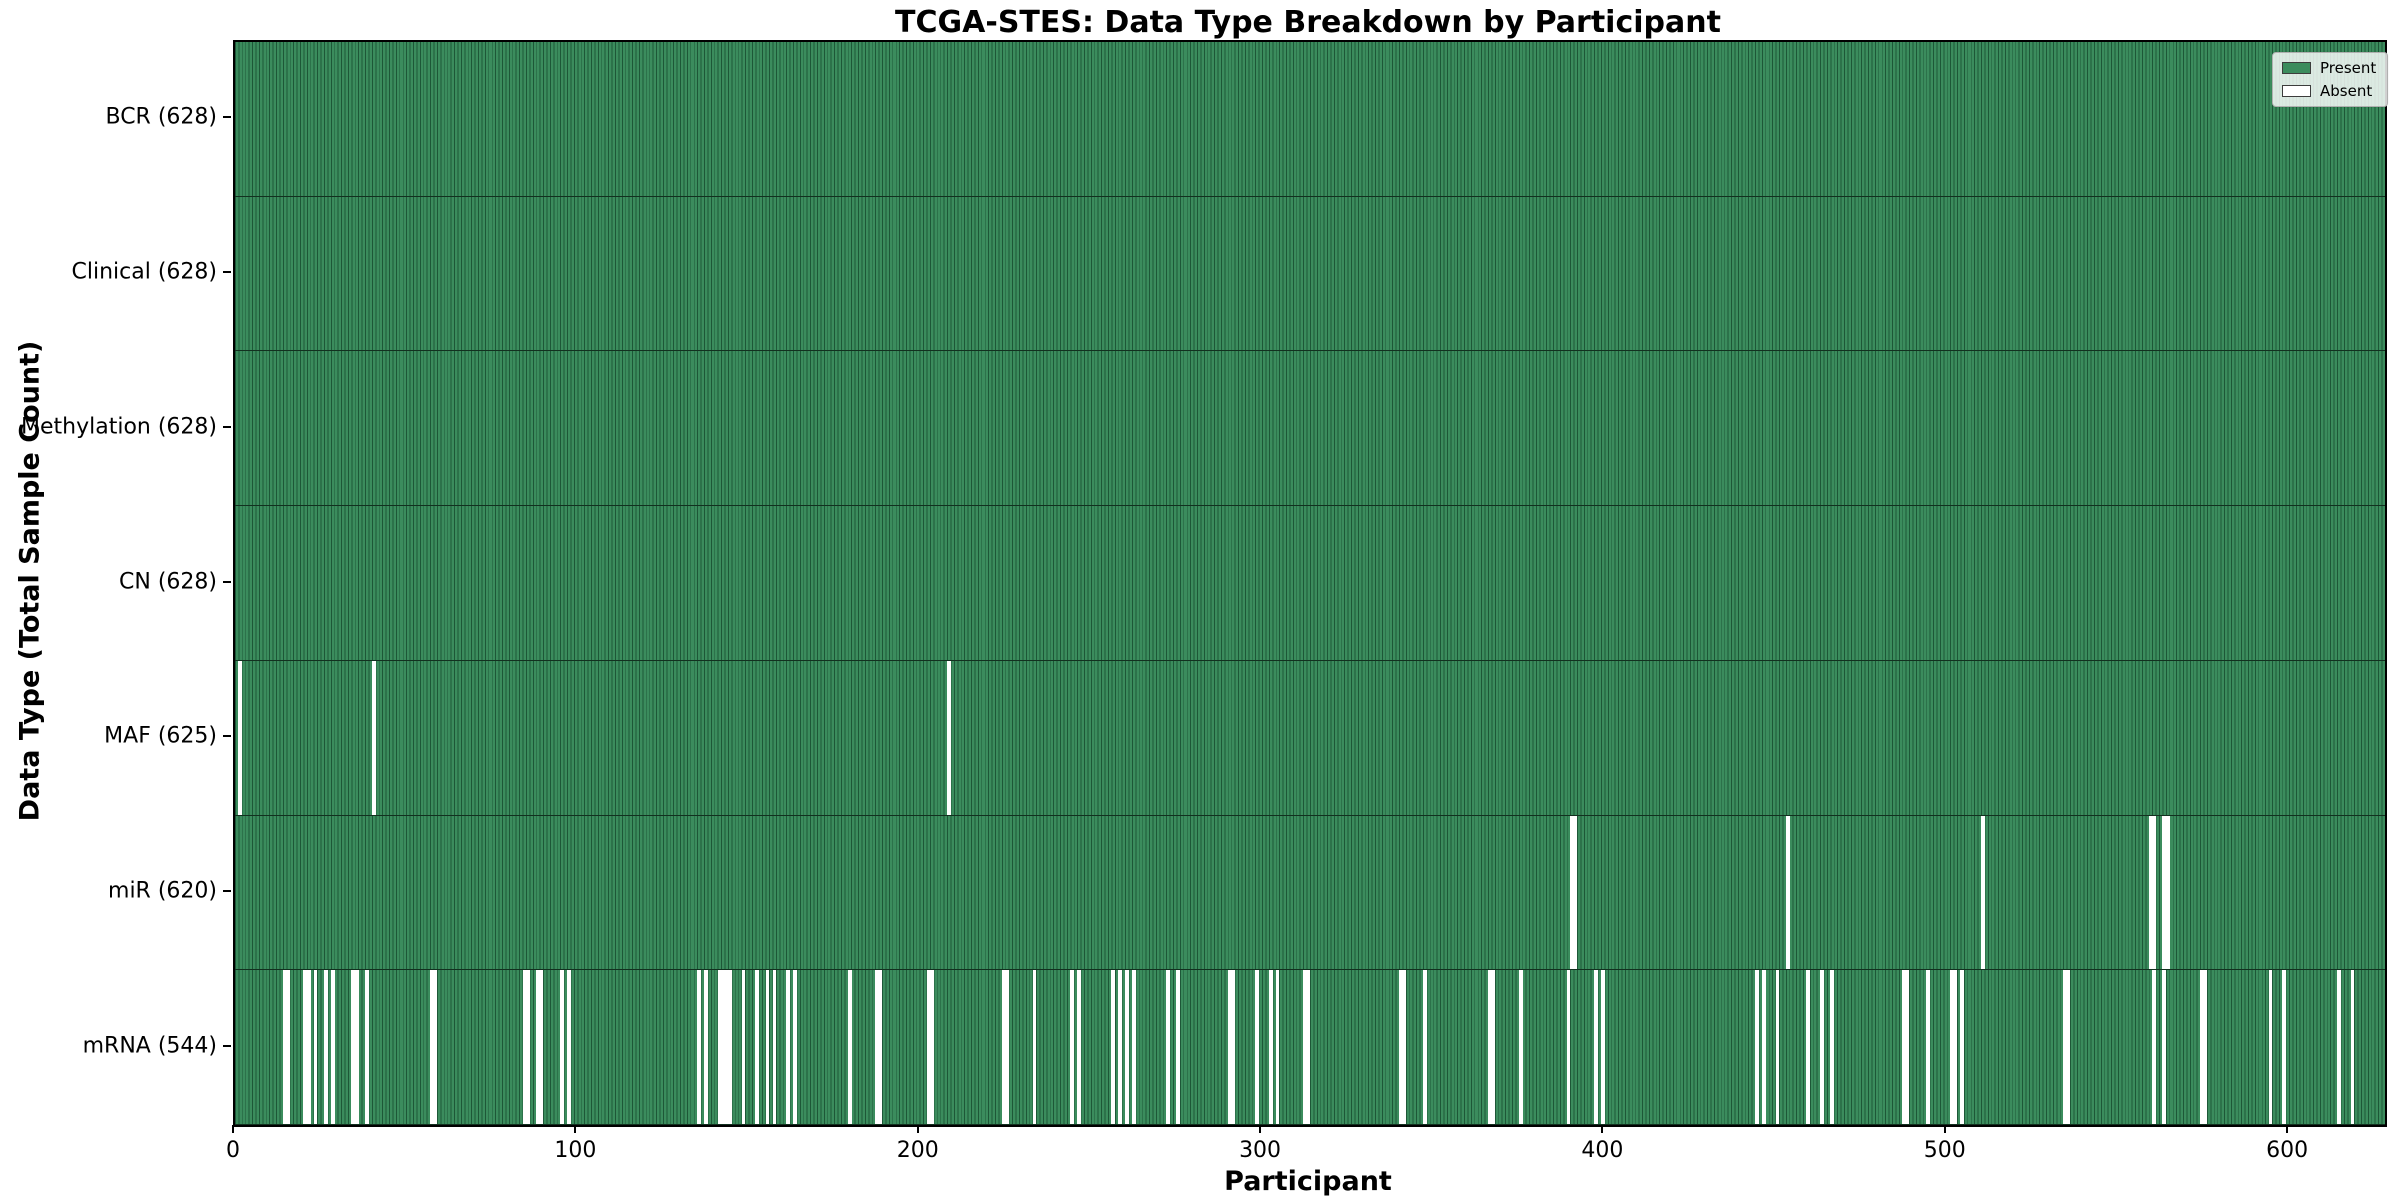 The image size is (2400, 1200). What do you see at coordinates (30, 581) in the screenshot?
I see `y-axis-label: Data Type (Total Sample Count)` at bounding box center [30, 581].